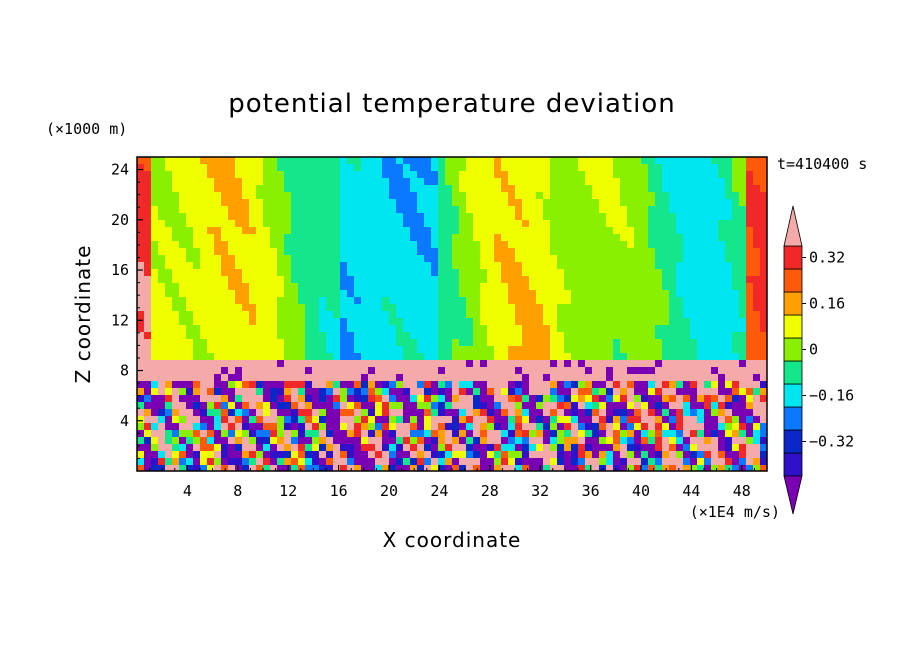  What do you see at coordinates (822, 164) in the screenshot?
I see `time-label: t=410400 s` at bounding box center [822, 164].